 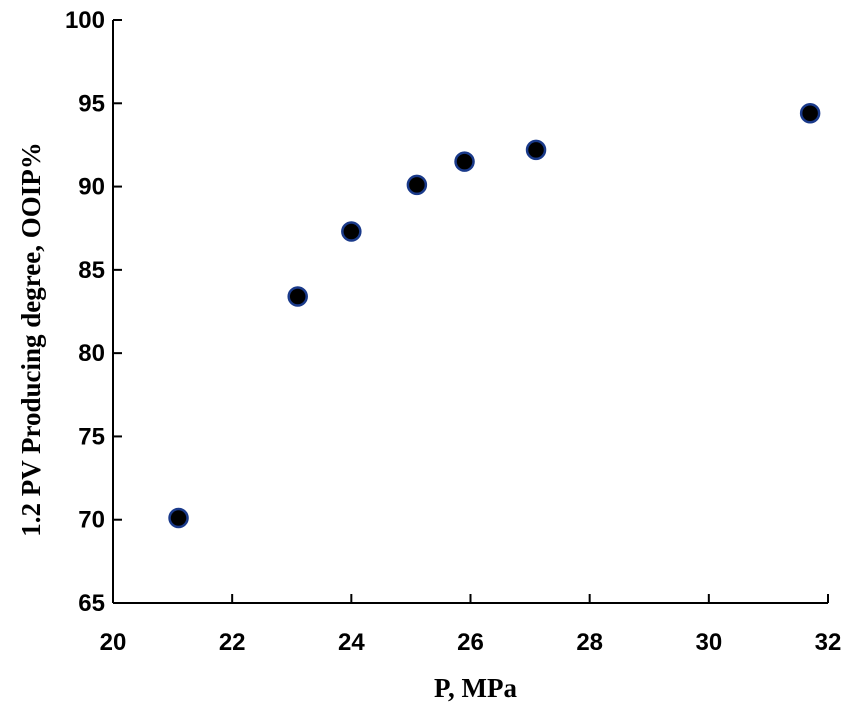 What do you see at coordinates (91, 436) in the screenshot?
I see `y-tick-label: 75` at bounding box center [91, 436].